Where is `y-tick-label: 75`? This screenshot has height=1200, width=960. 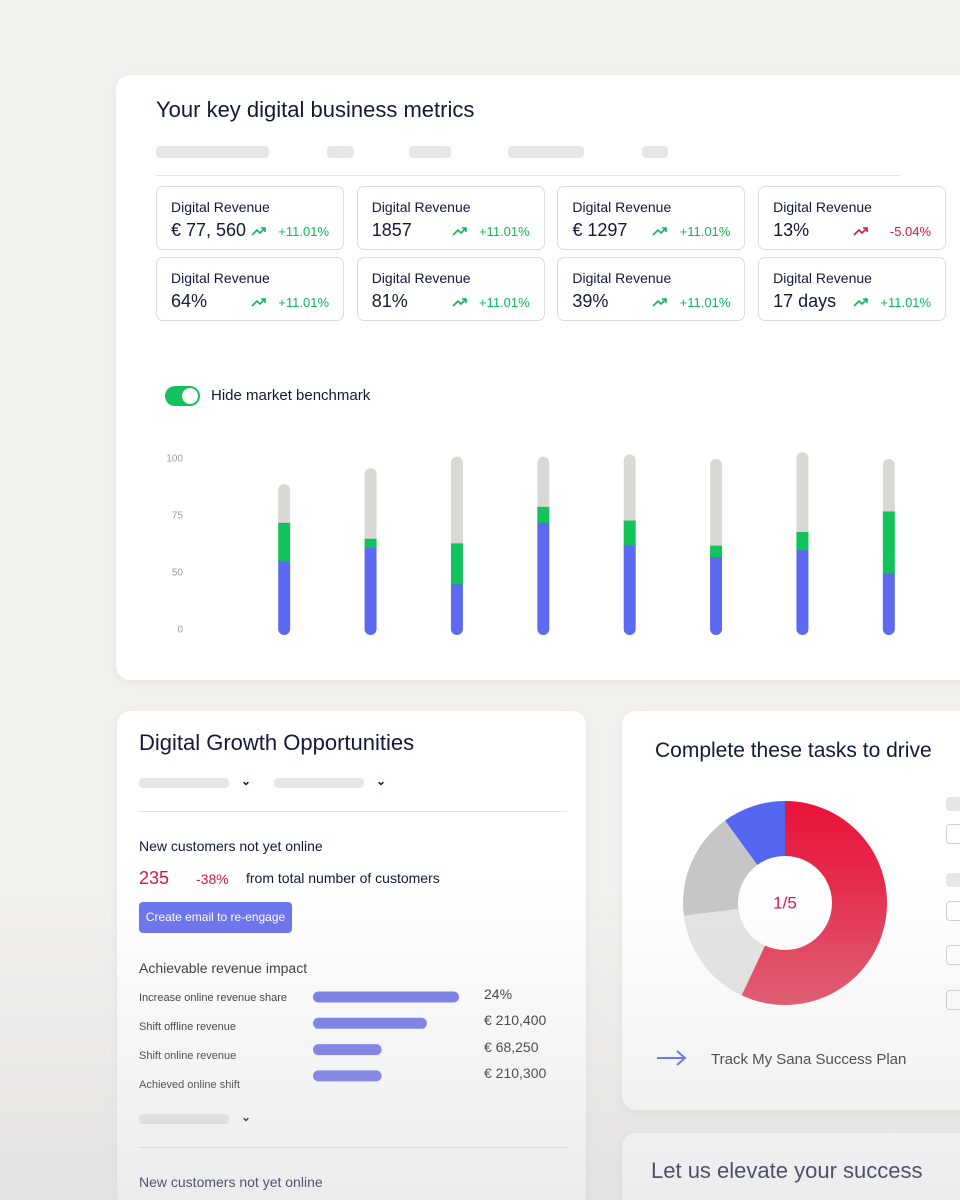 y-tick-label: 75 is located at coordinates (178, 516).